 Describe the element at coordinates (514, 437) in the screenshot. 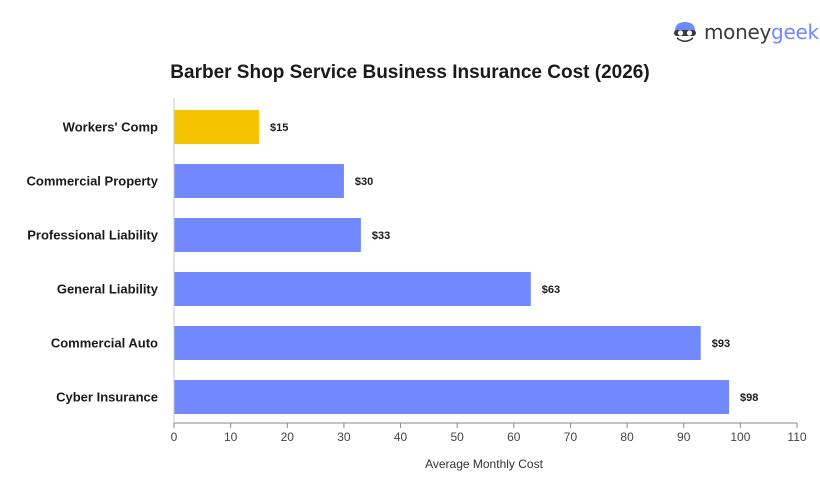

I see `x-tick-label: 60` at that location.